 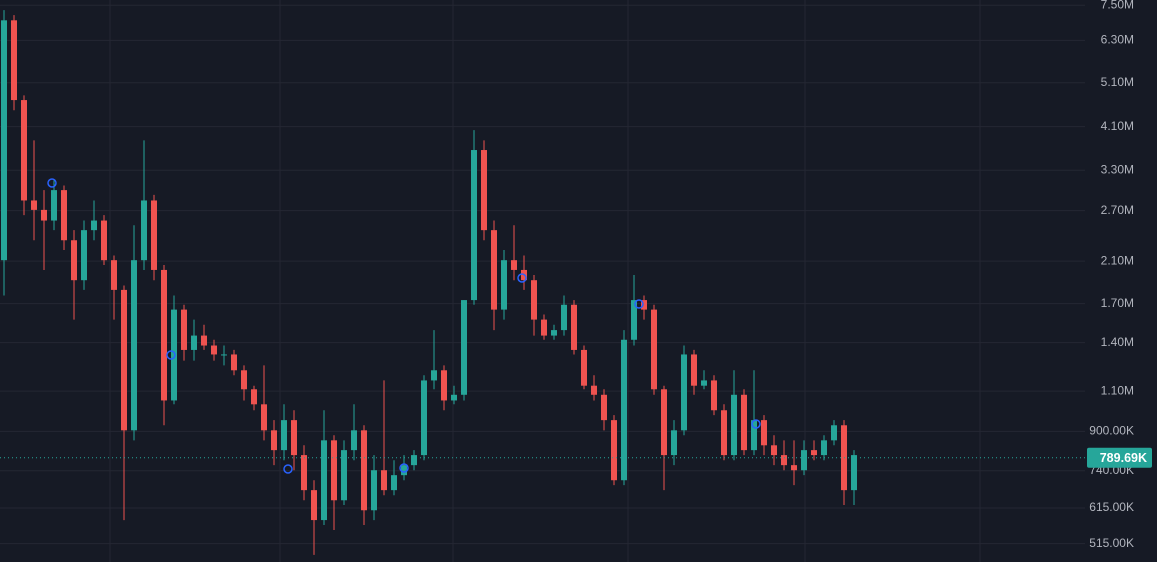 What do you see at coordinates (1117, 210) in the screenshot?
I see `y-tick-label: 2.70M` at bounding box center [1117, 210].